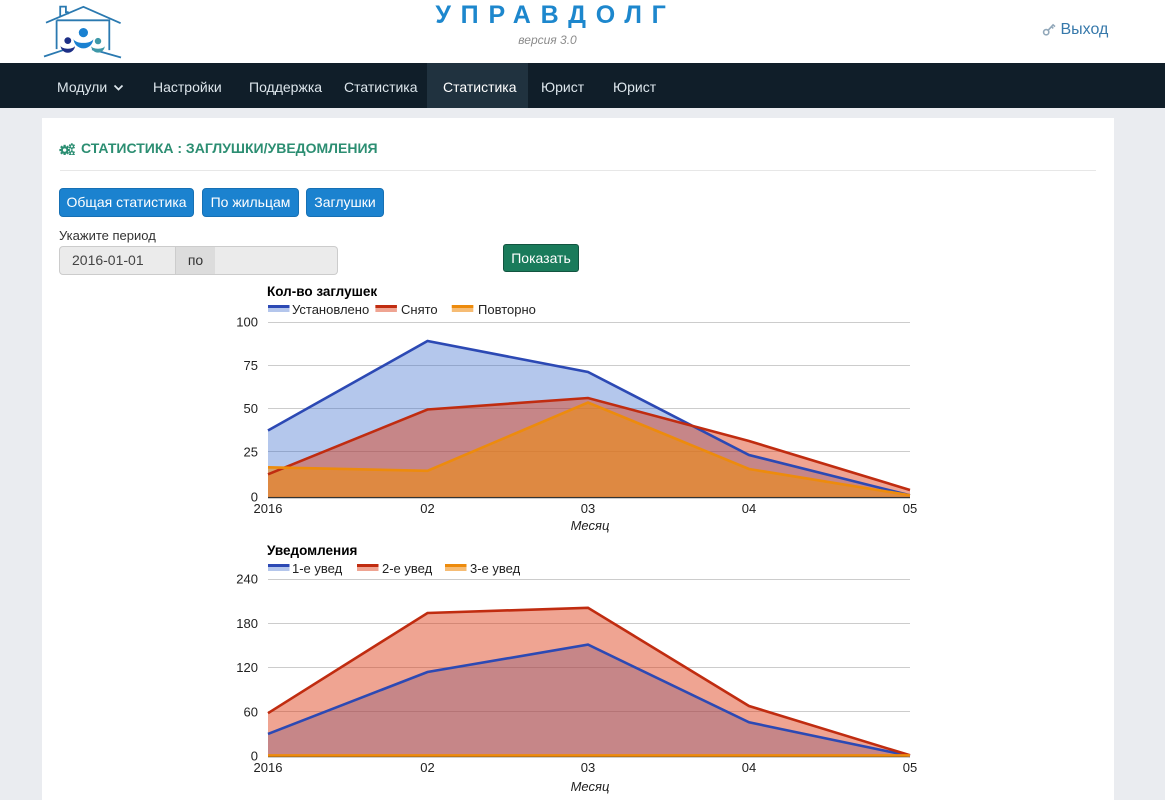 This screenshot has width=1165, height=800. Describe the element at coordinates (495, 568) in the screenshot. I see `svg-text: 3-е увед` at that location.